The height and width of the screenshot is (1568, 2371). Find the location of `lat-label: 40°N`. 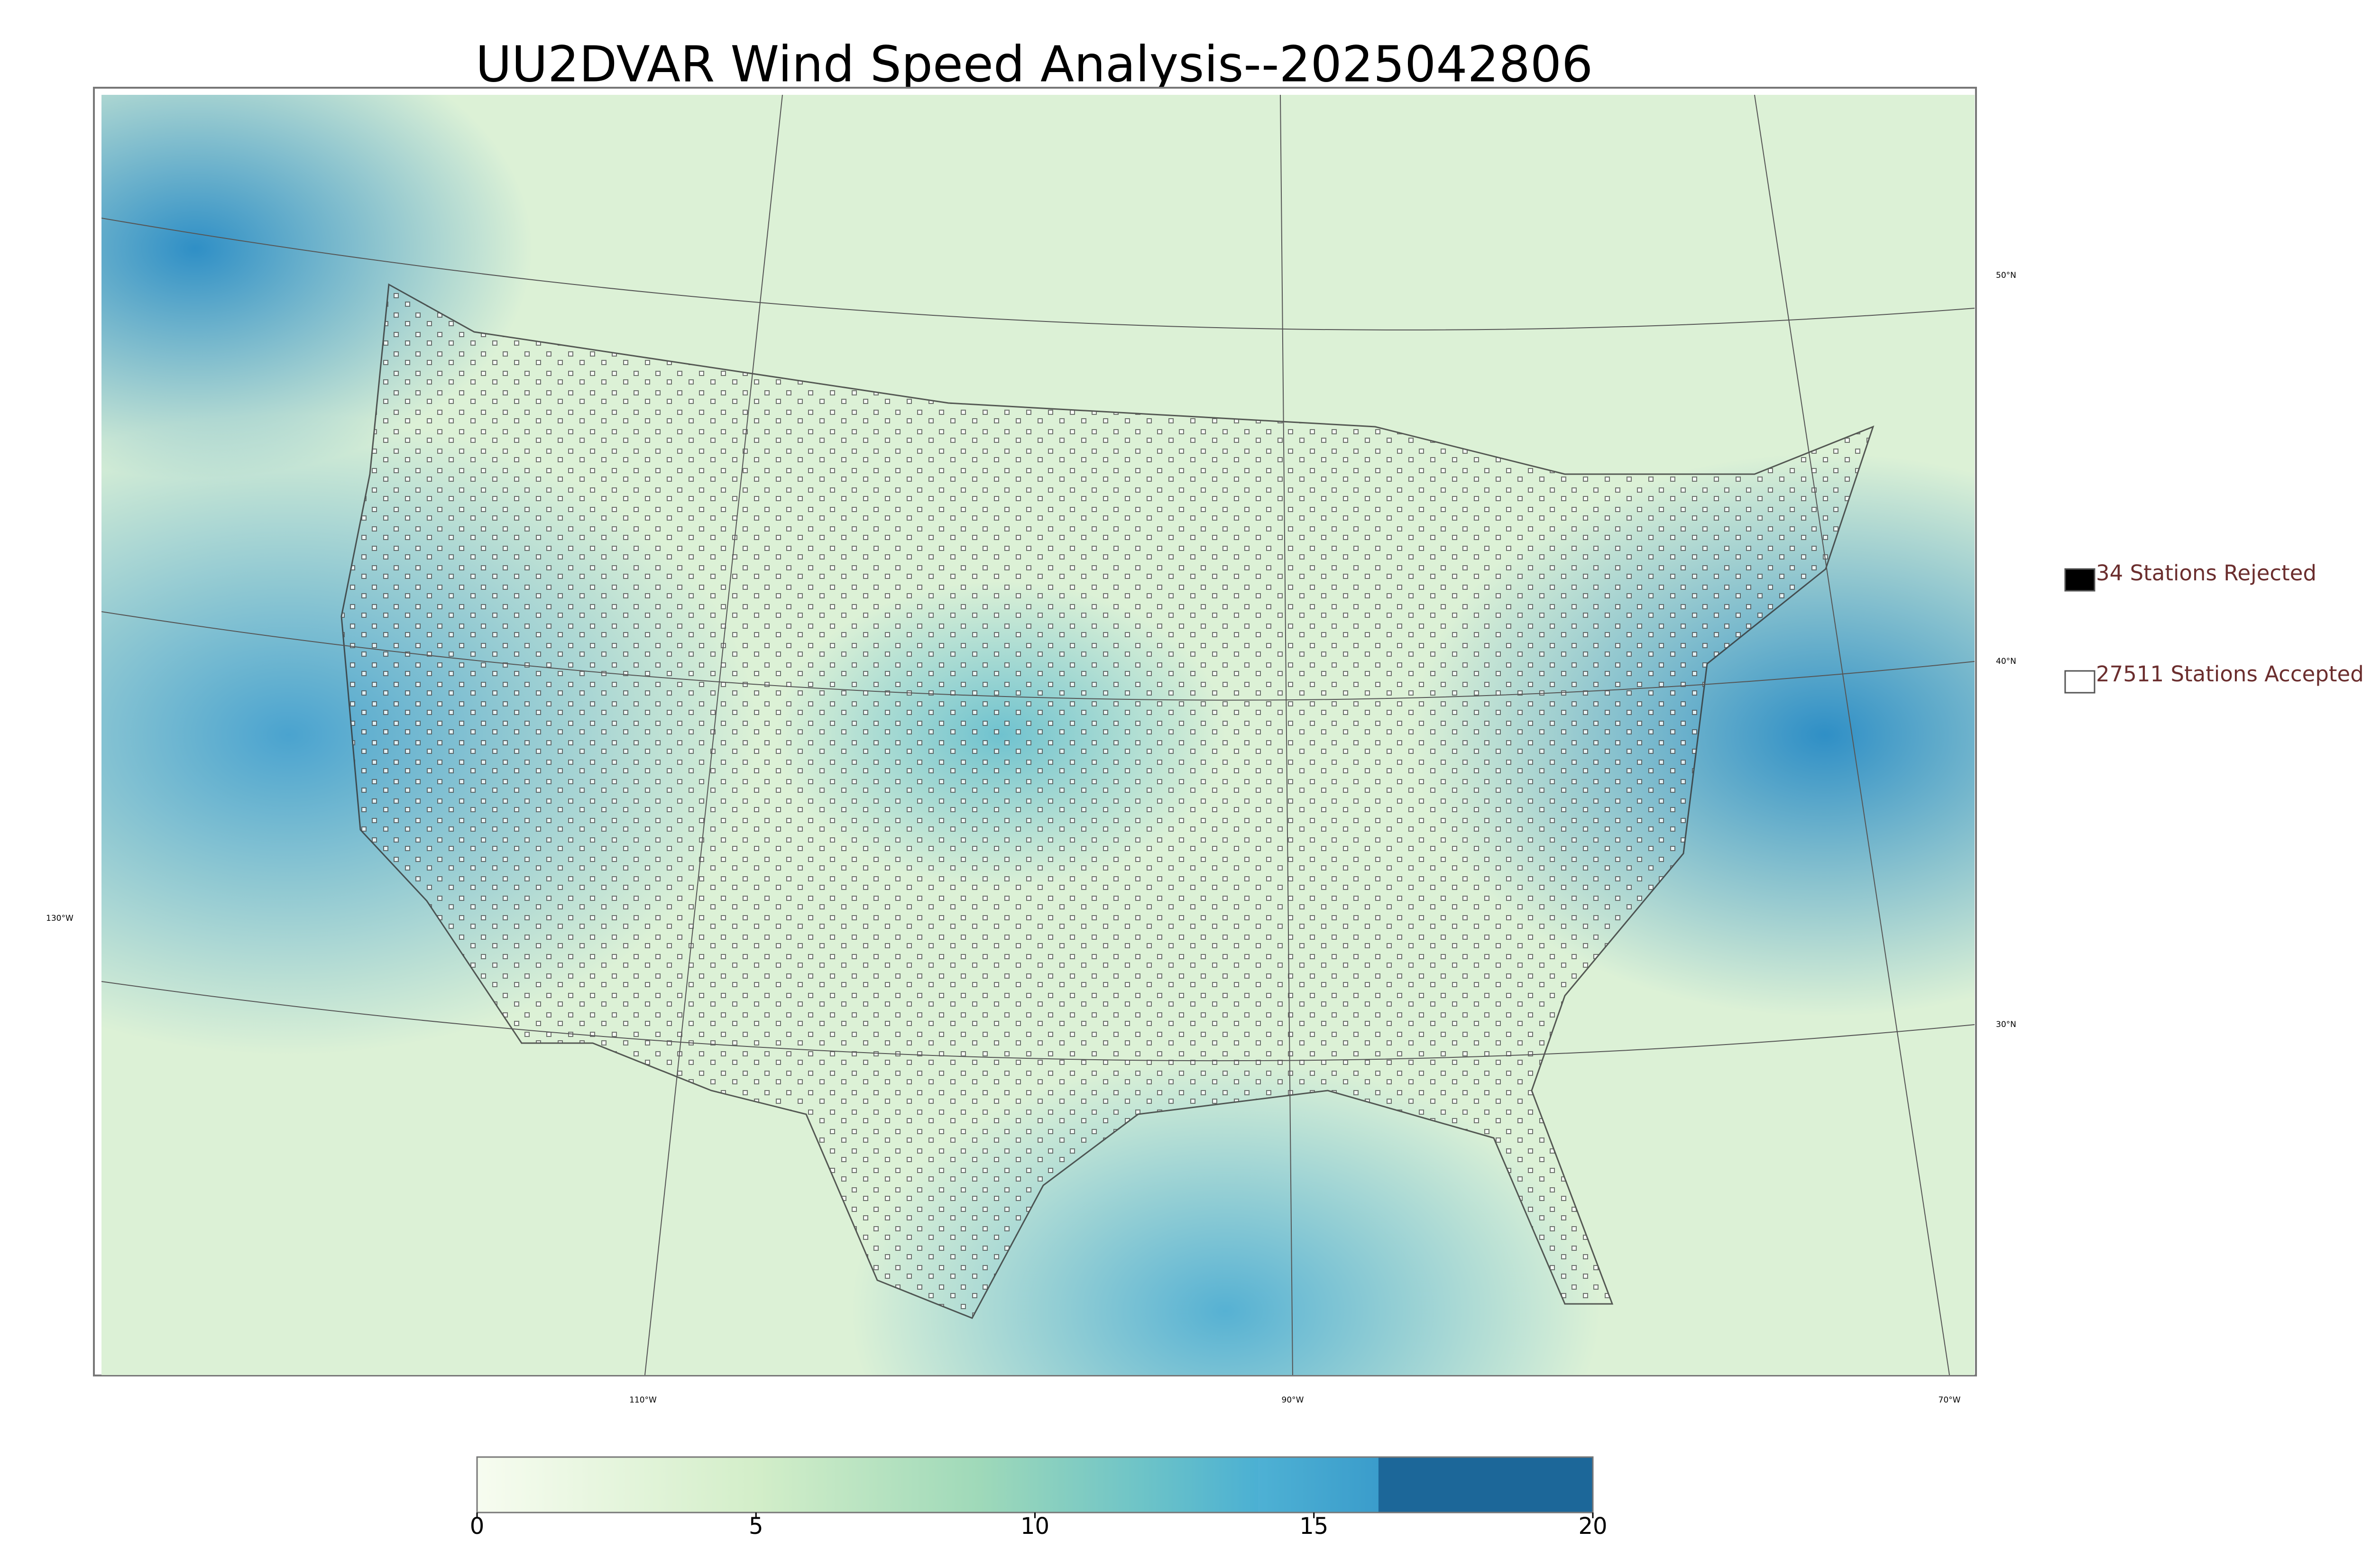

lat-label: 40°N is located at coordinates (2006, 661).